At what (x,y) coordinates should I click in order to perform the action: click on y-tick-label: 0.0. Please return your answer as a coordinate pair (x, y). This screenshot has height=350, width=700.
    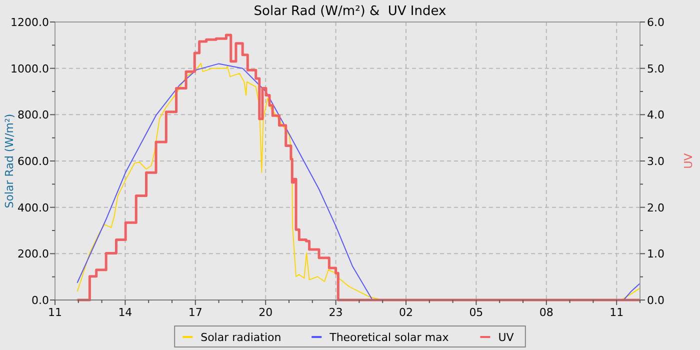
    Looking at the image, I should click on (40, 300).